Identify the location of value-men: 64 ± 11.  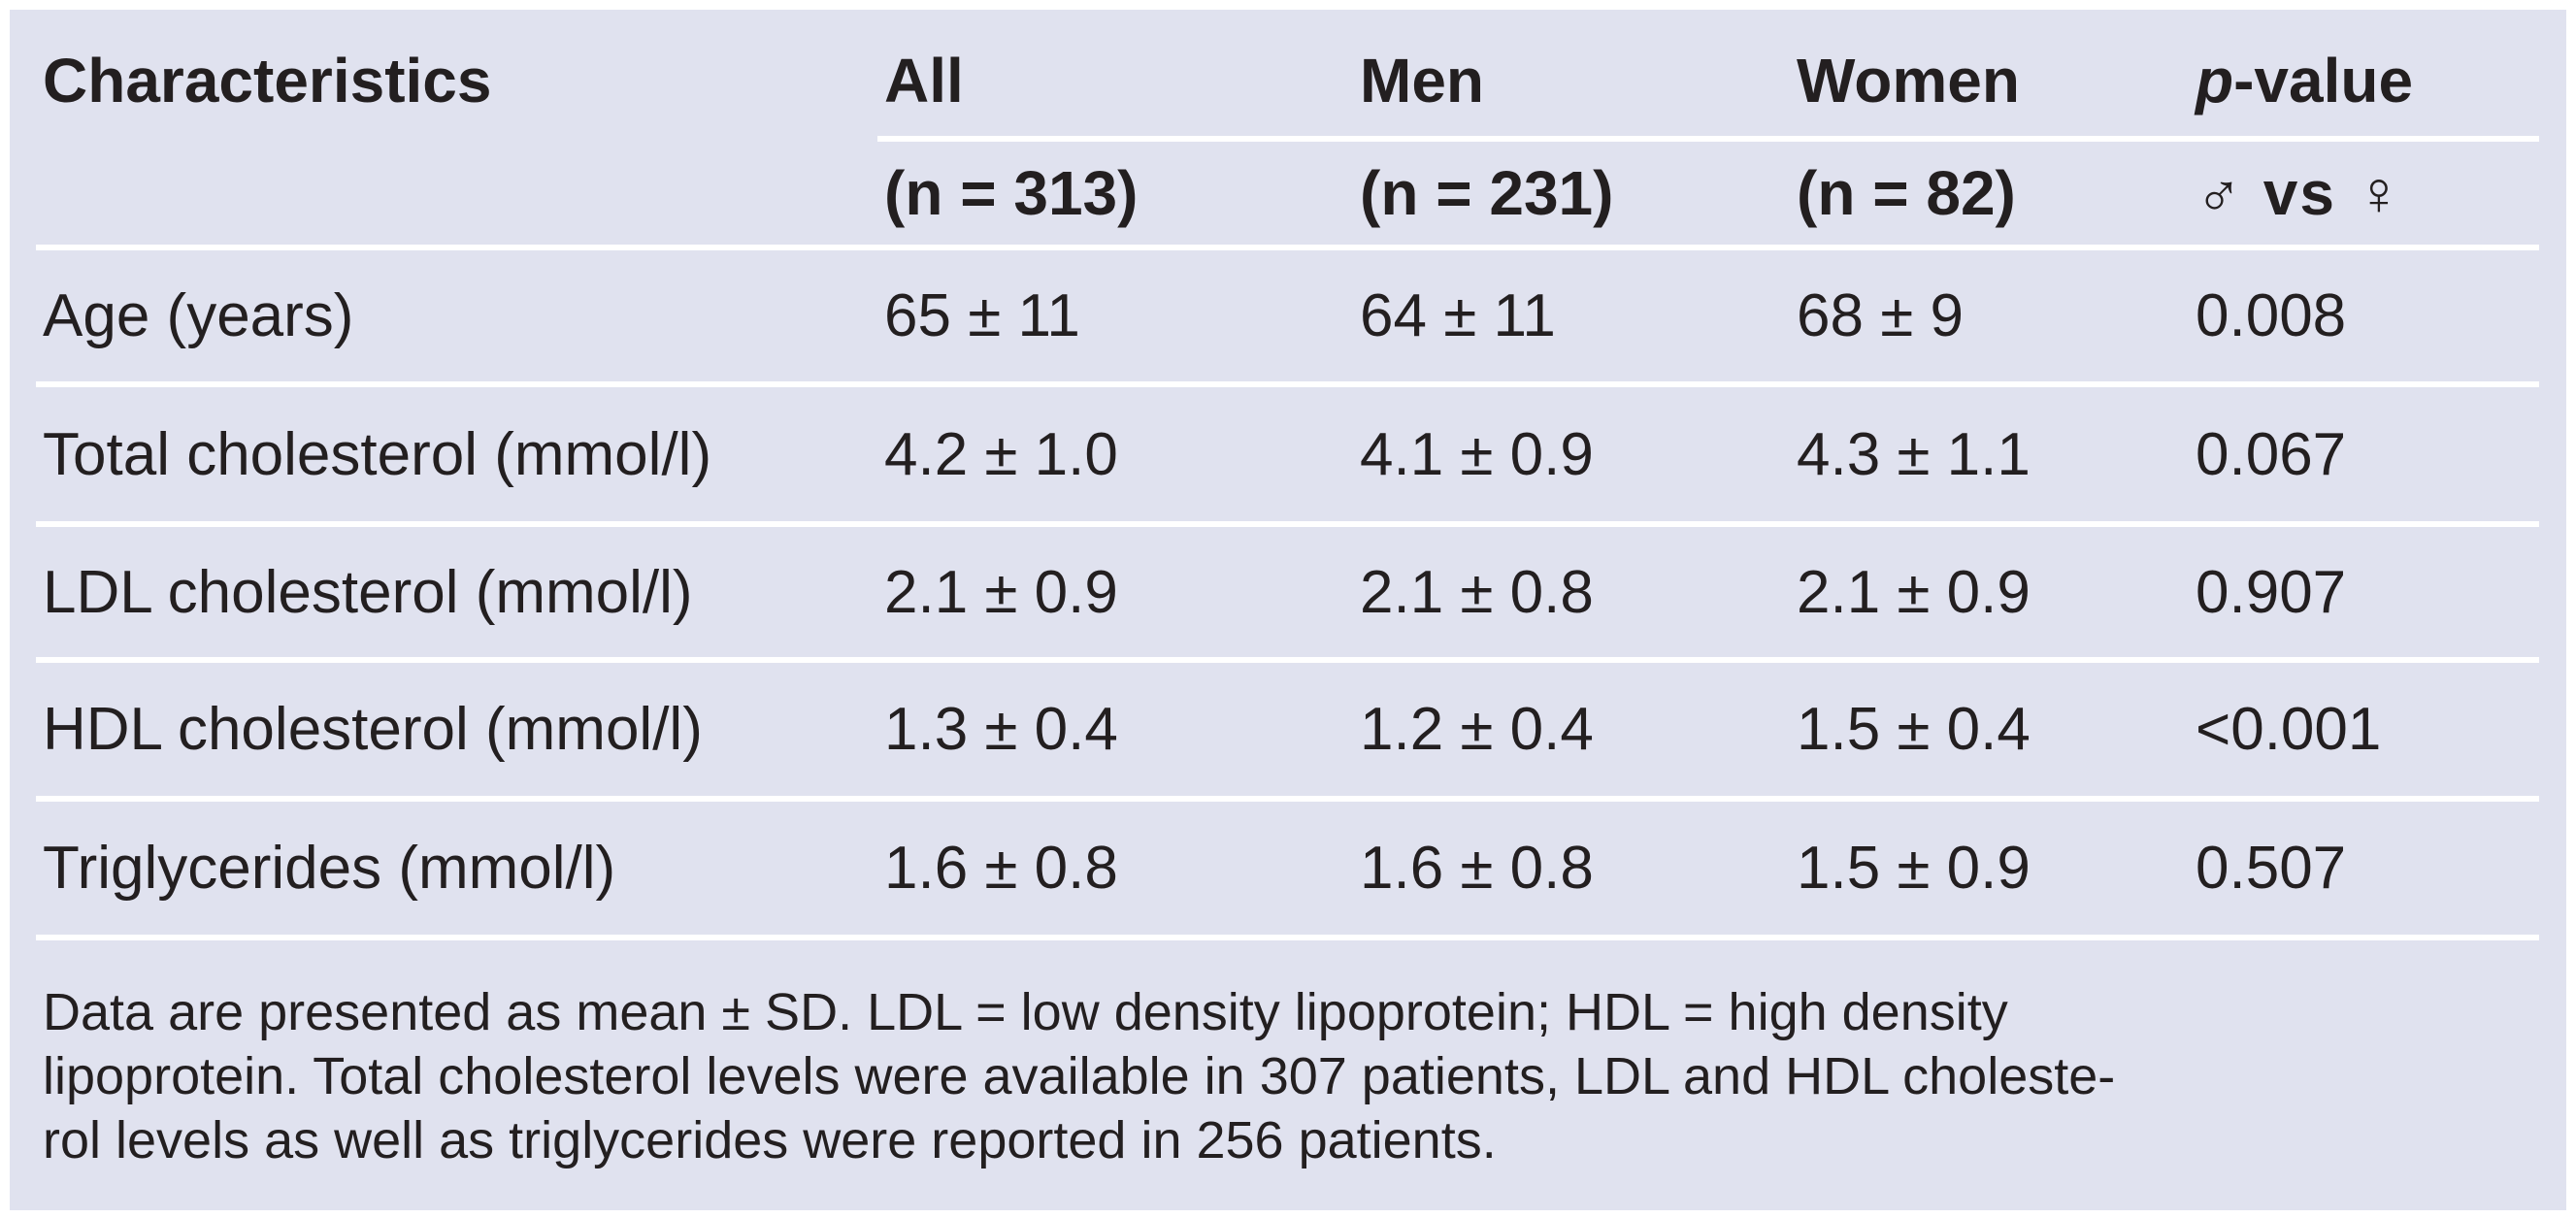
(1458, 315).